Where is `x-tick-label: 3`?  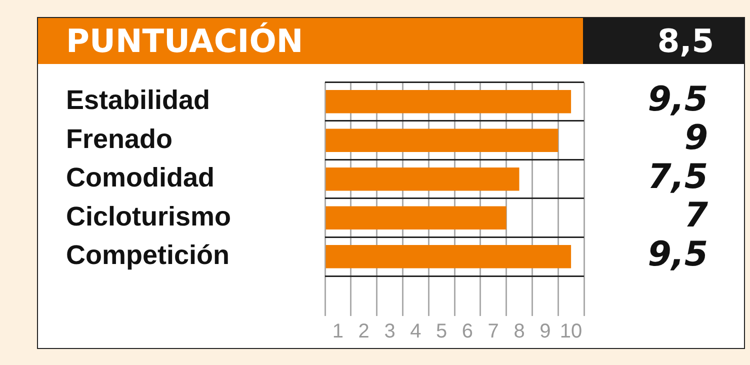 x-tick-label: 3 is located at coordinates (390, 331).